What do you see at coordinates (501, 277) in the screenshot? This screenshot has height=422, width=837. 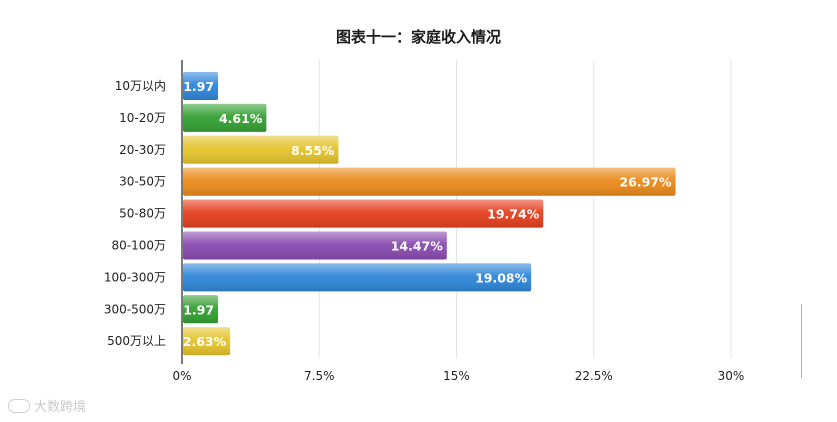 I see `data-label: 19.08%` at bounding box center [501, 277].